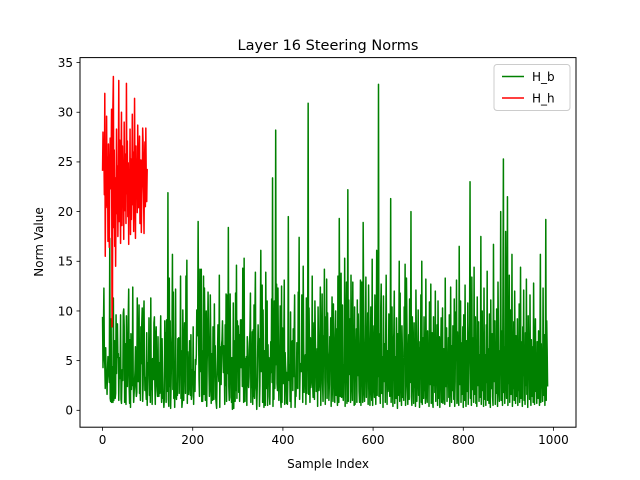  I want to click on legend-label: H_h, so click(543, 98).